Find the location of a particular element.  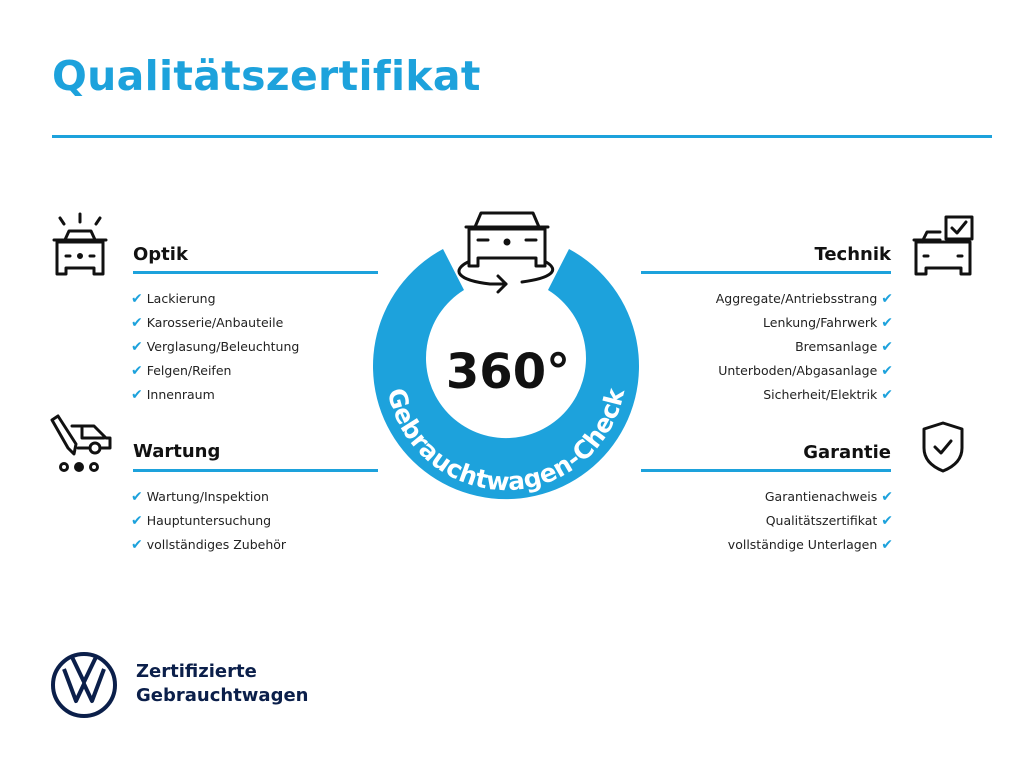

service-tool-icon is located at coordinates (81, 443).